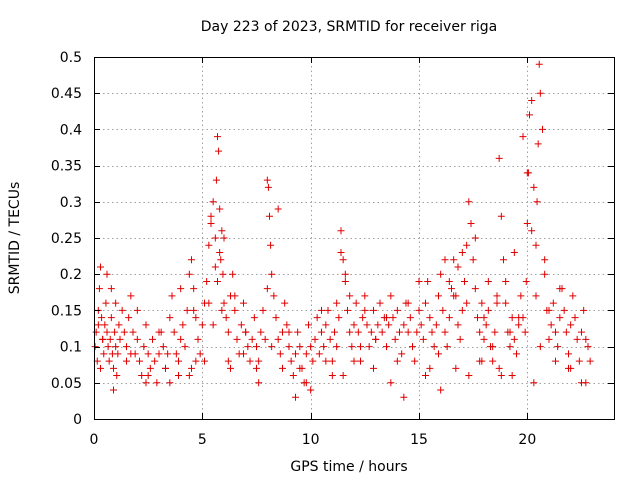 The height and width of the screenshot is (480, 640). What do you see at coordinates (66, 239) in the screenshot?
I see `y-tick-label: 0.25` at bounding box center [66, 239].